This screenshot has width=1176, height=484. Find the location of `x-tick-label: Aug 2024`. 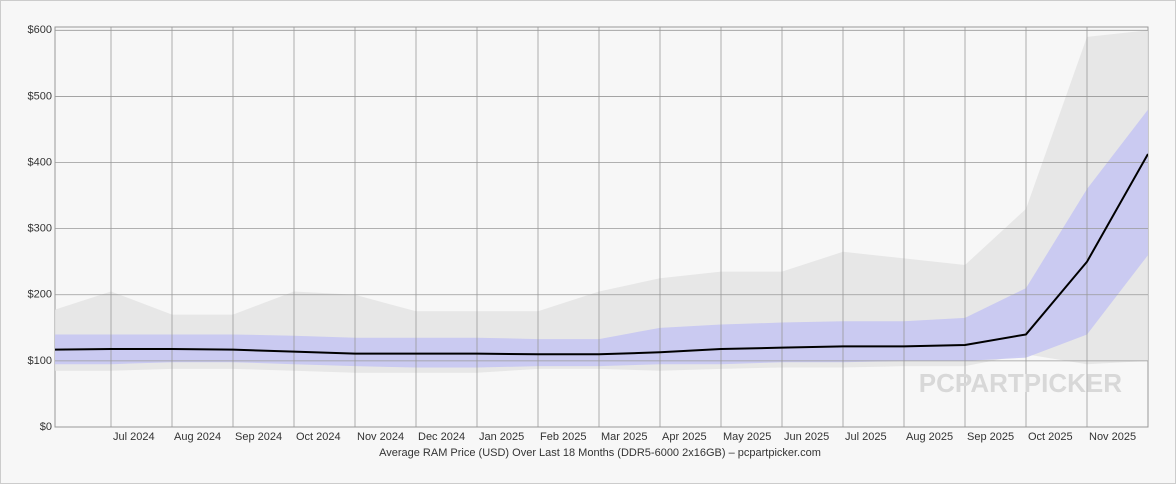

x-tick-label: Aug 2024 is located at coordinates (197, 437).